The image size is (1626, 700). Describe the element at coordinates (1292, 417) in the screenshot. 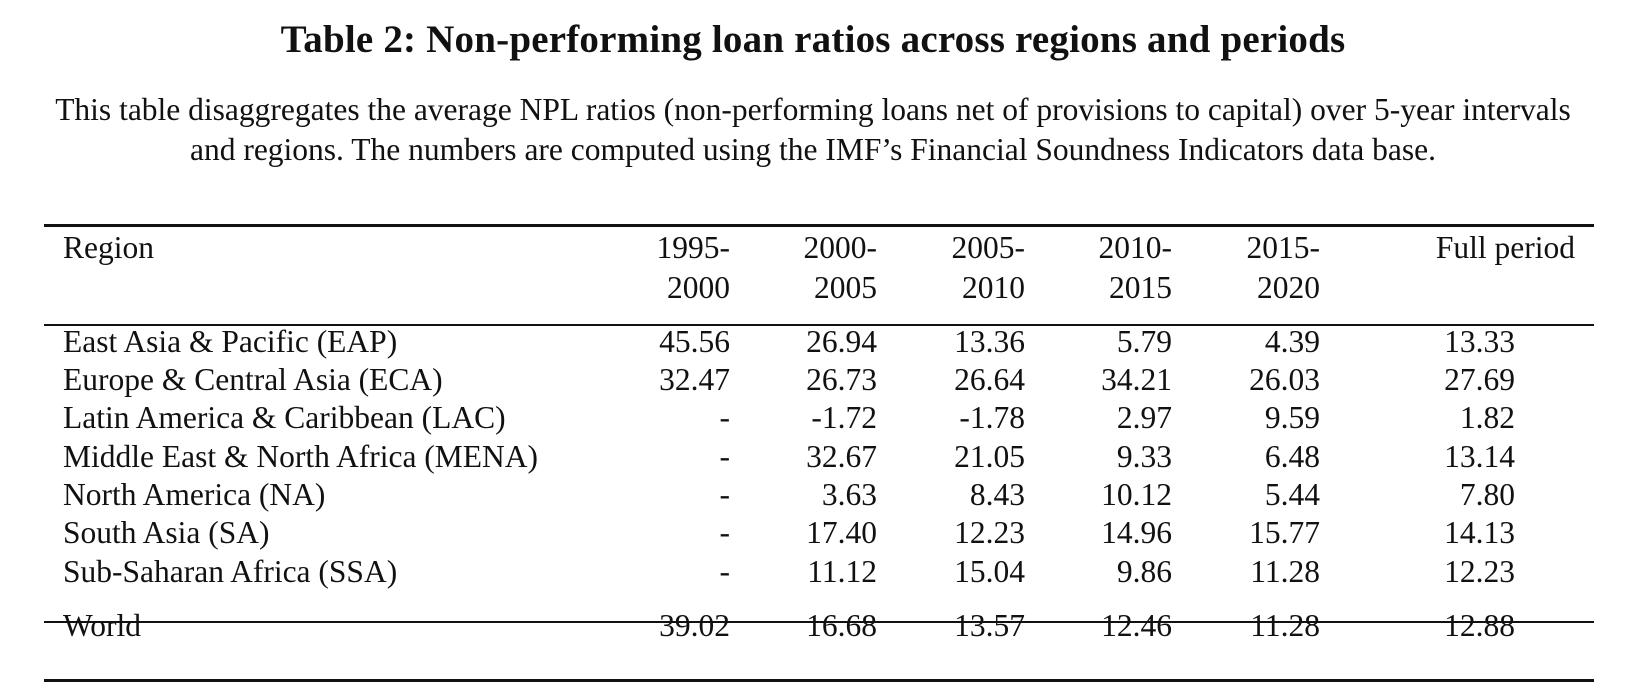

I see `table-row-value: 9.59` at that location.